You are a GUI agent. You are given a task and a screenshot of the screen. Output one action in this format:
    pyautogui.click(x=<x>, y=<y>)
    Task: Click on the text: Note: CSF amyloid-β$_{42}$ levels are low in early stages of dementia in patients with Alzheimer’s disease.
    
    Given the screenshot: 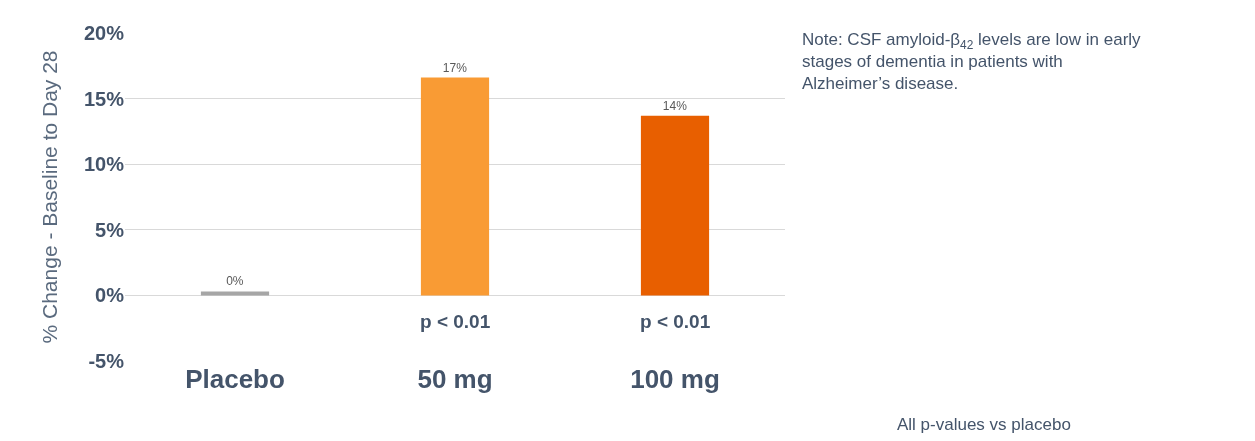 What is the action you would take?
    pyautogui.click(x=972, y=62)
    